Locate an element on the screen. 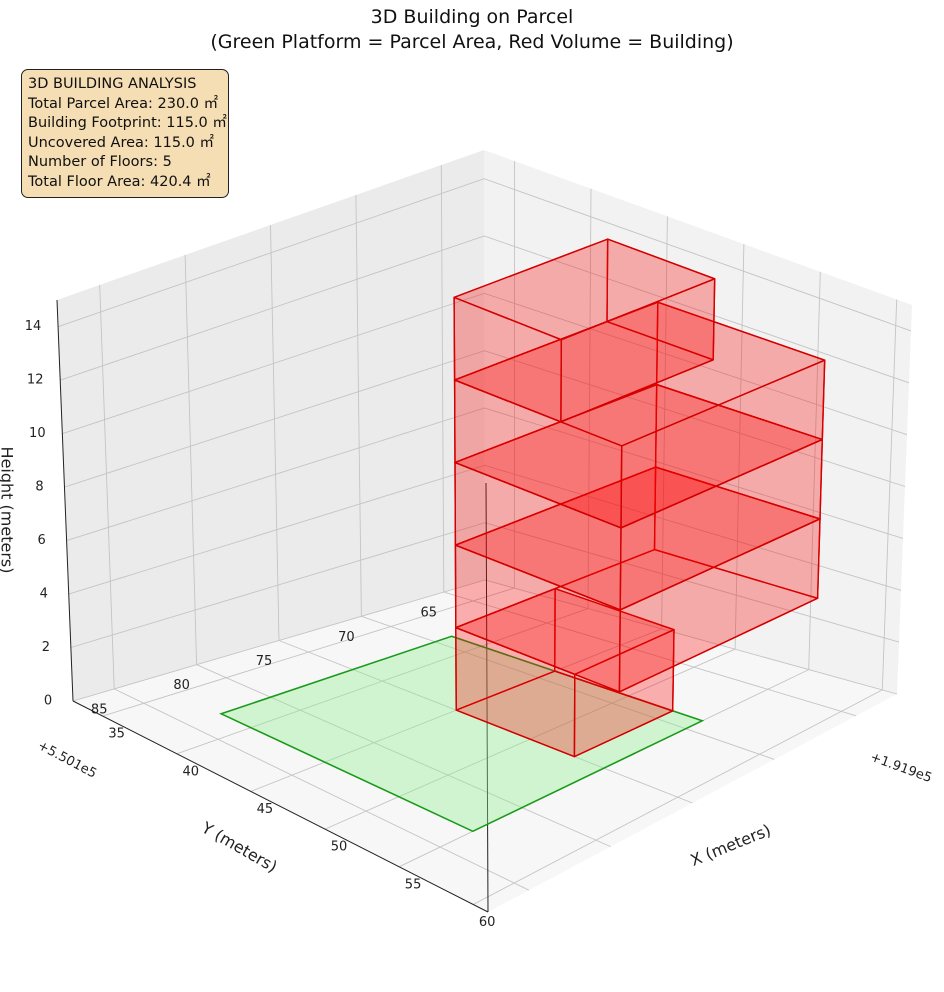 The image size is (944, 992). z-tick-label: 14 is located at coordinates (33, 326).